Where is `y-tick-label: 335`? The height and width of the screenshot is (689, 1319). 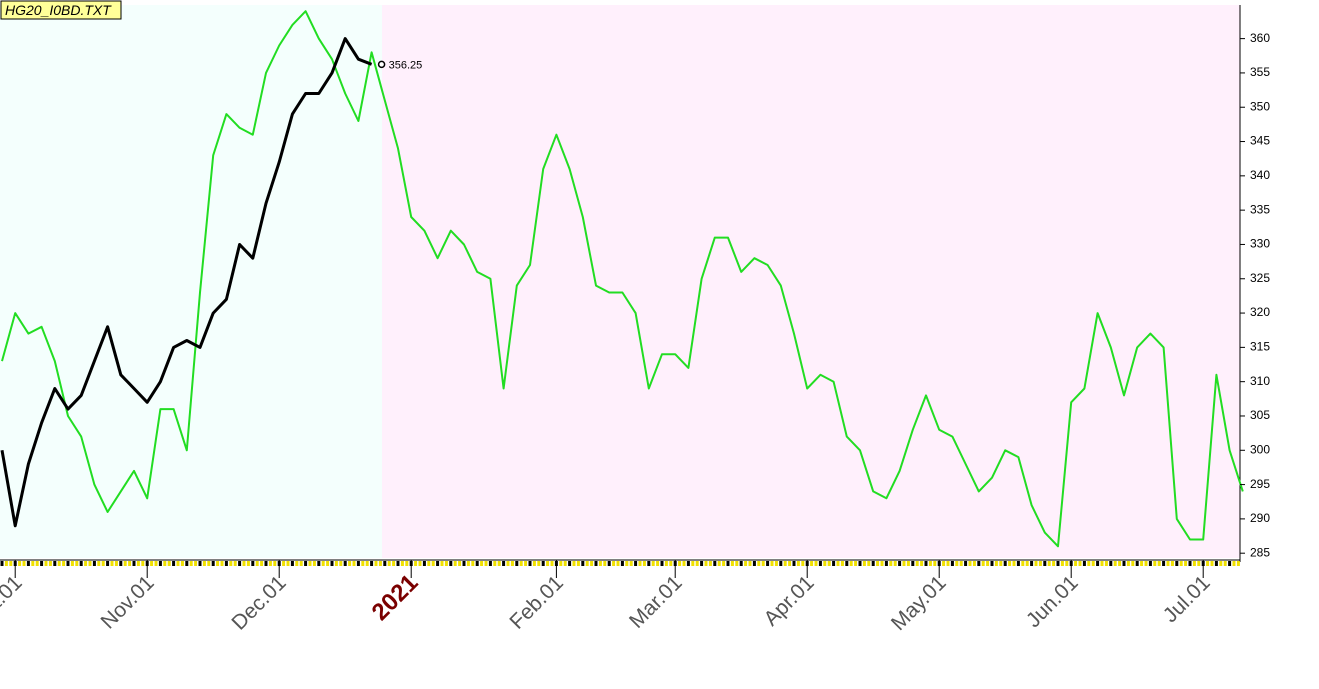 y-tick-label: 335 is located at coordinates (1260, 209).